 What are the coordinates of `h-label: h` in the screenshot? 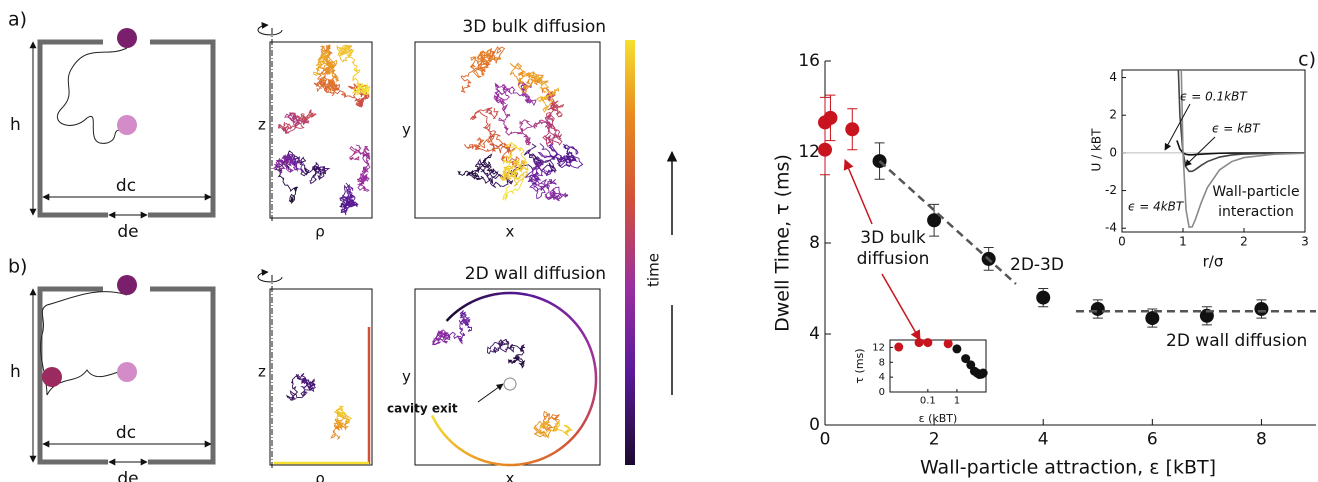 It's located at (15, 125).